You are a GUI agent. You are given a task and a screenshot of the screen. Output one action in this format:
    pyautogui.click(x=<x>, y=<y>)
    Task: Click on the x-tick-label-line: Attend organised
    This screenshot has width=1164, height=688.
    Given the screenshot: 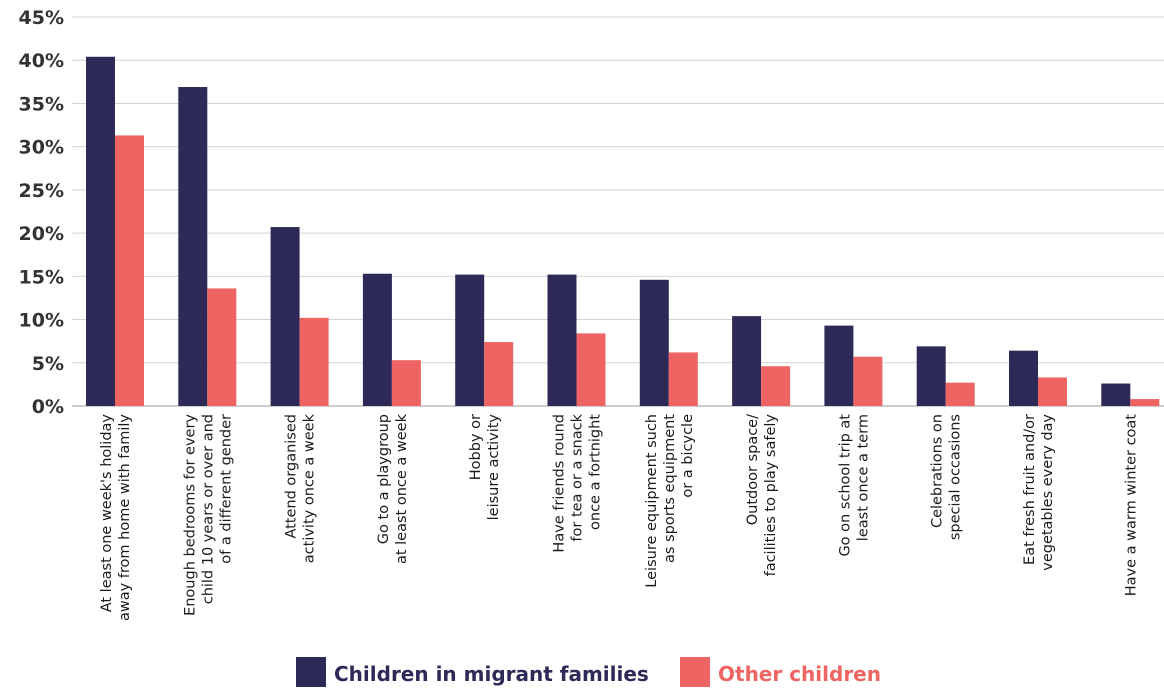 What is the action you would take?
    pyautogui.click(x=292, y=476)
    